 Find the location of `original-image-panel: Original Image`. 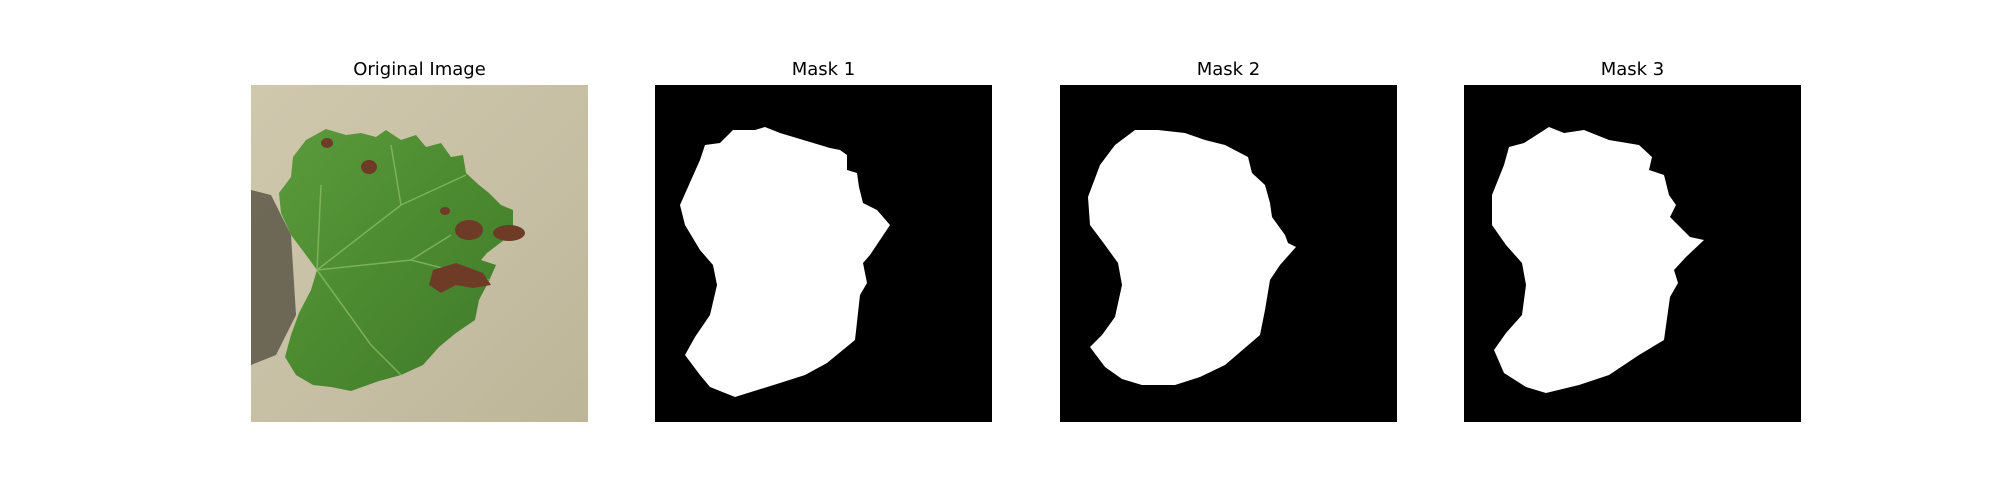

original-image-panel: Original Image is located at coordinates (419, 238).